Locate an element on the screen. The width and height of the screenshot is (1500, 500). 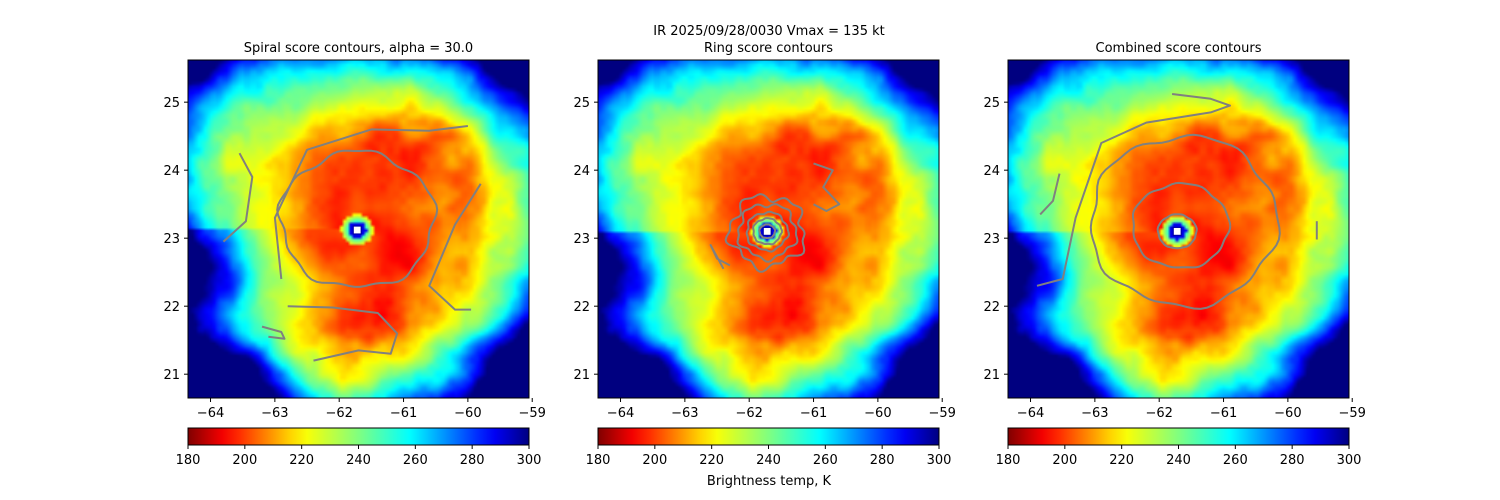
colorbar-label: Brightness temp, K is located at coordinates (769, 481).